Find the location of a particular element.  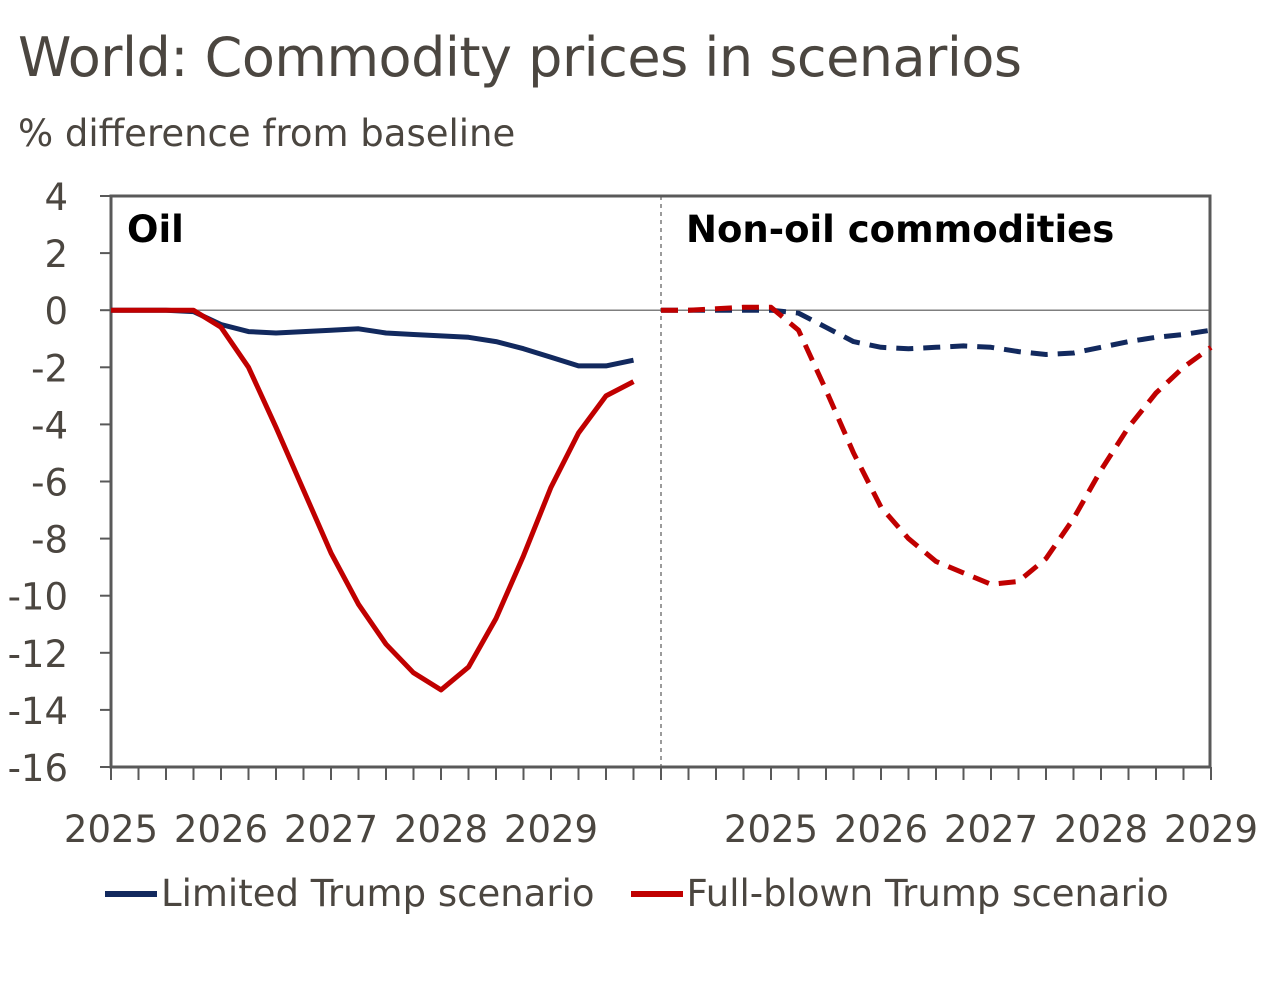

x-tick-label-nonoil: 2027 is located at coordinates (991, 829).